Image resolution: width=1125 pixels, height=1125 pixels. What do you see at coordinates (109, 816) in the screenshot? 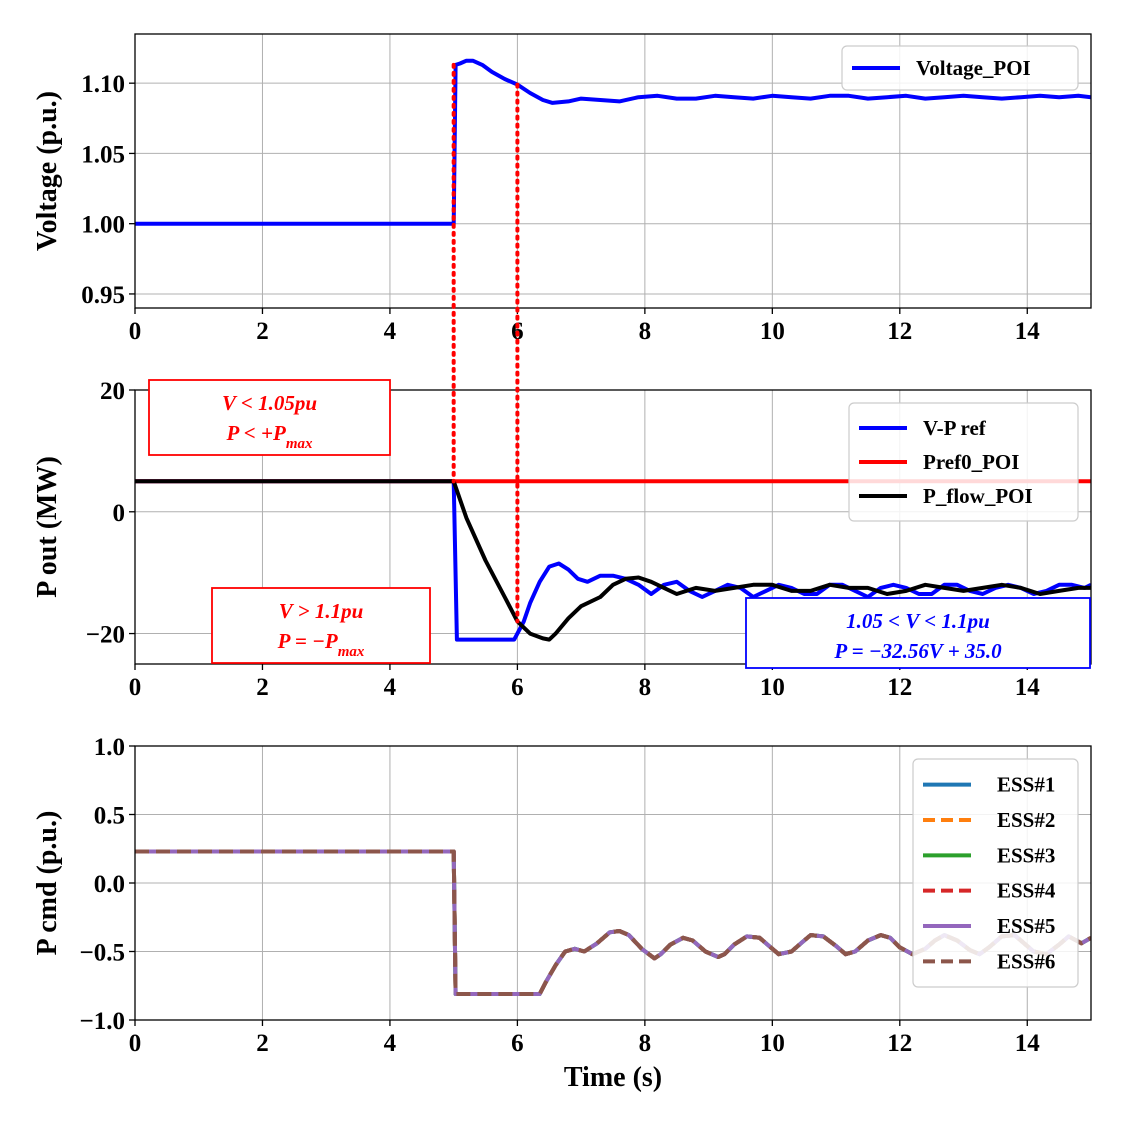
I see `y-tick-label: 0.5` at bounding box center [109, 816].